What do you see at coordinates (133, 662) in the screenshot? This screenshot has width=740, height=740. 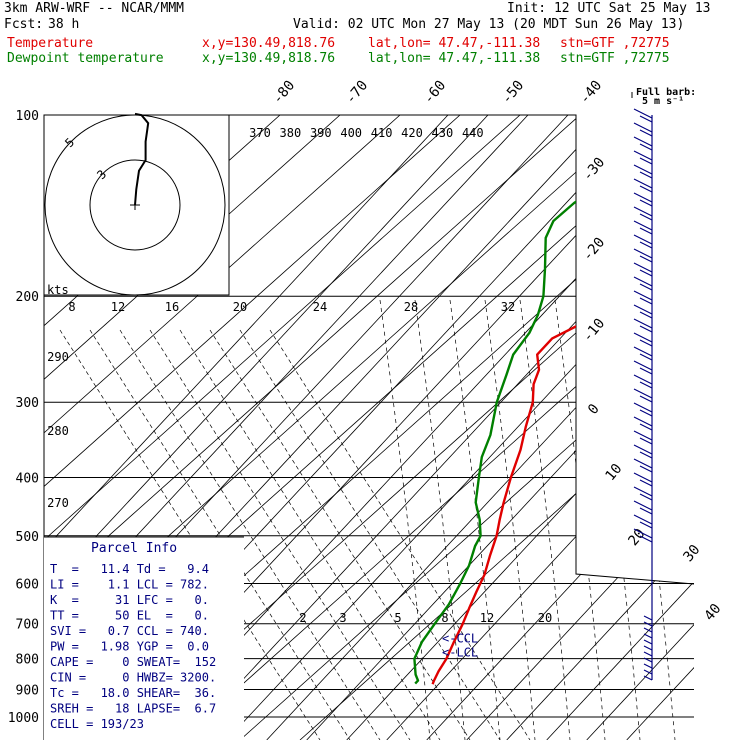 I see `parcel-info-row: CAPE = 0 SWEAT= 152` at bounding box center [133, 662].